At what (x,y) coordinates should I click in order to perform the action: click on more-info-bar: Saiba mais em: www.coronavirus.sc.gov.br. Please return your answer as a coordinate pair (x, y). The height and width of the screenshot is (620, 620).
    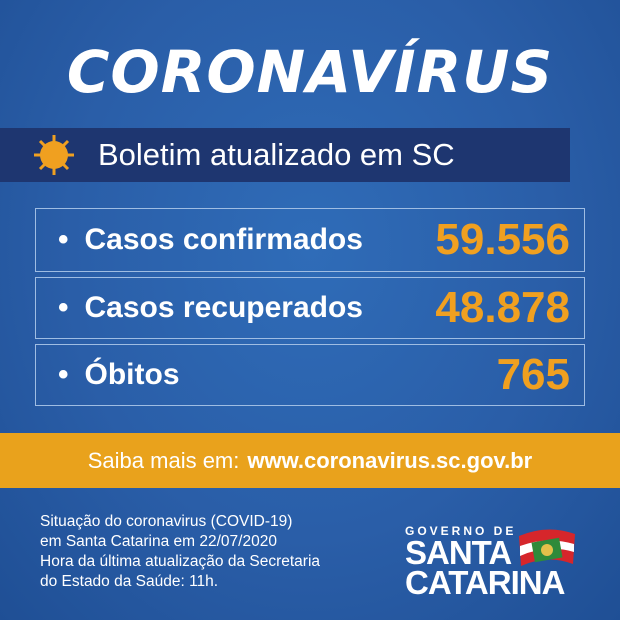
    Looking at the image, I should click on (310, 460).